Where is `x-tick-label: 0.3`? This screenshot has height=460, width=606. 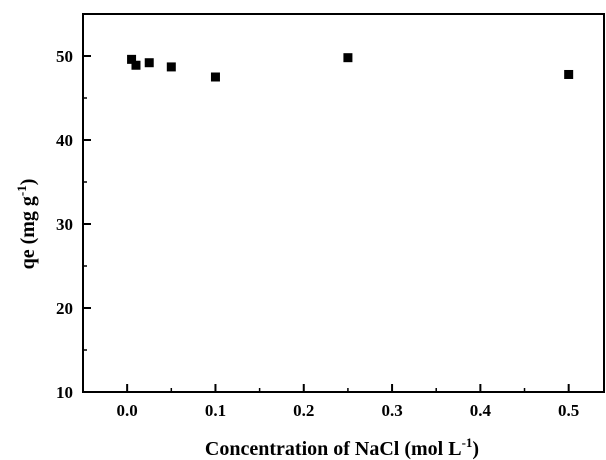
x-tick-label: 0.3 is located at coordinates (391, 410).